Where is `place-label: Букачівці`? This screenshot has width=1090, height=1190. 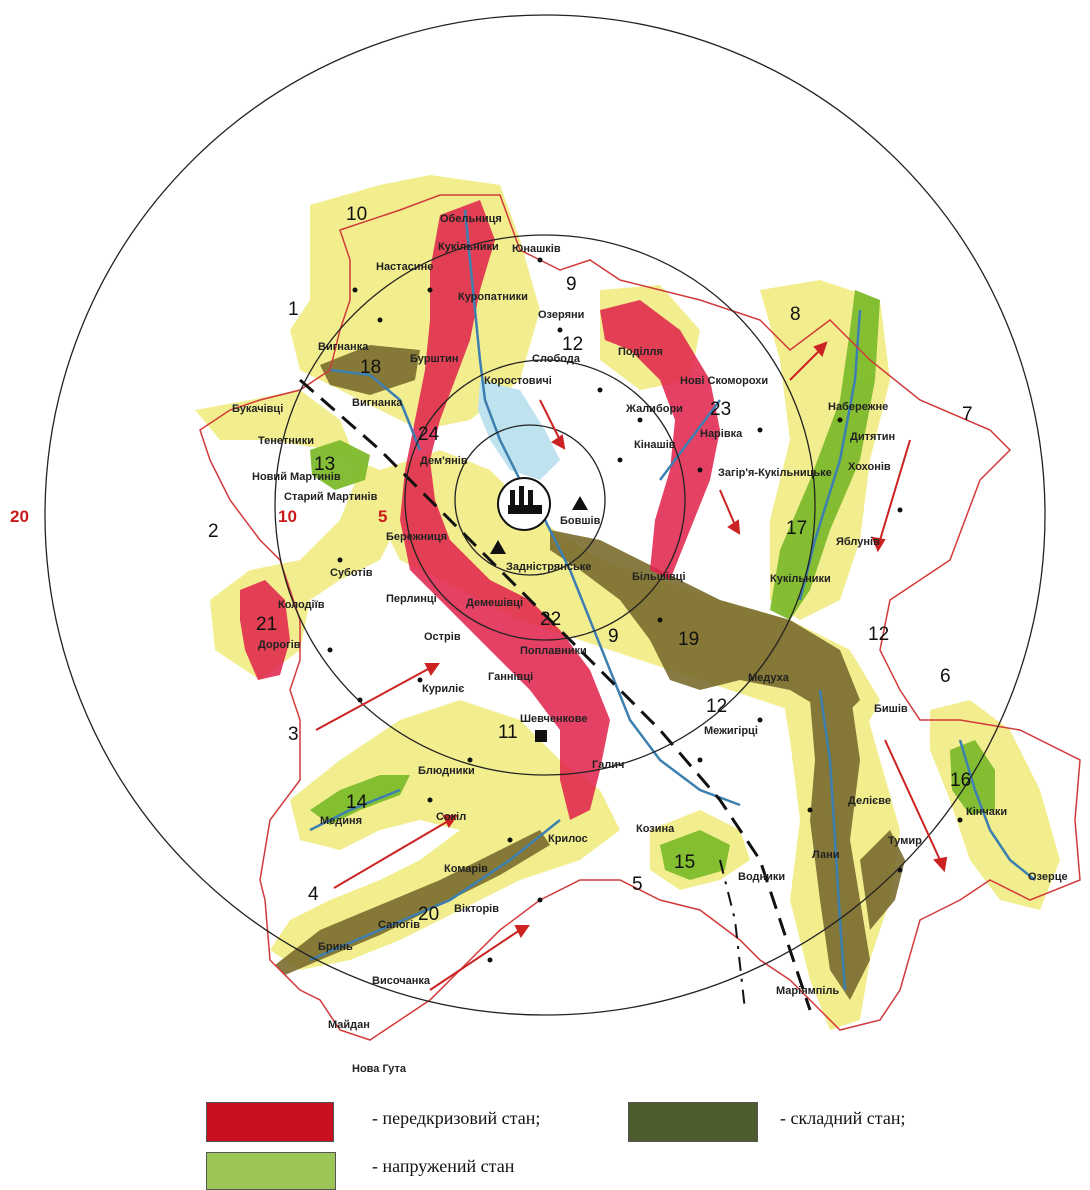
place-label: Букачівці is located at coordinates (257, 409).